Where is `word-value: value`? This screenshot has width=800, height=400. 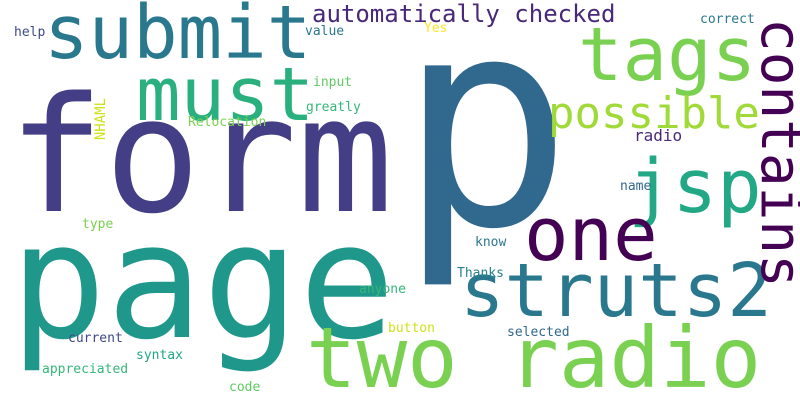 word-value: value is located at coordinates (325, 31).